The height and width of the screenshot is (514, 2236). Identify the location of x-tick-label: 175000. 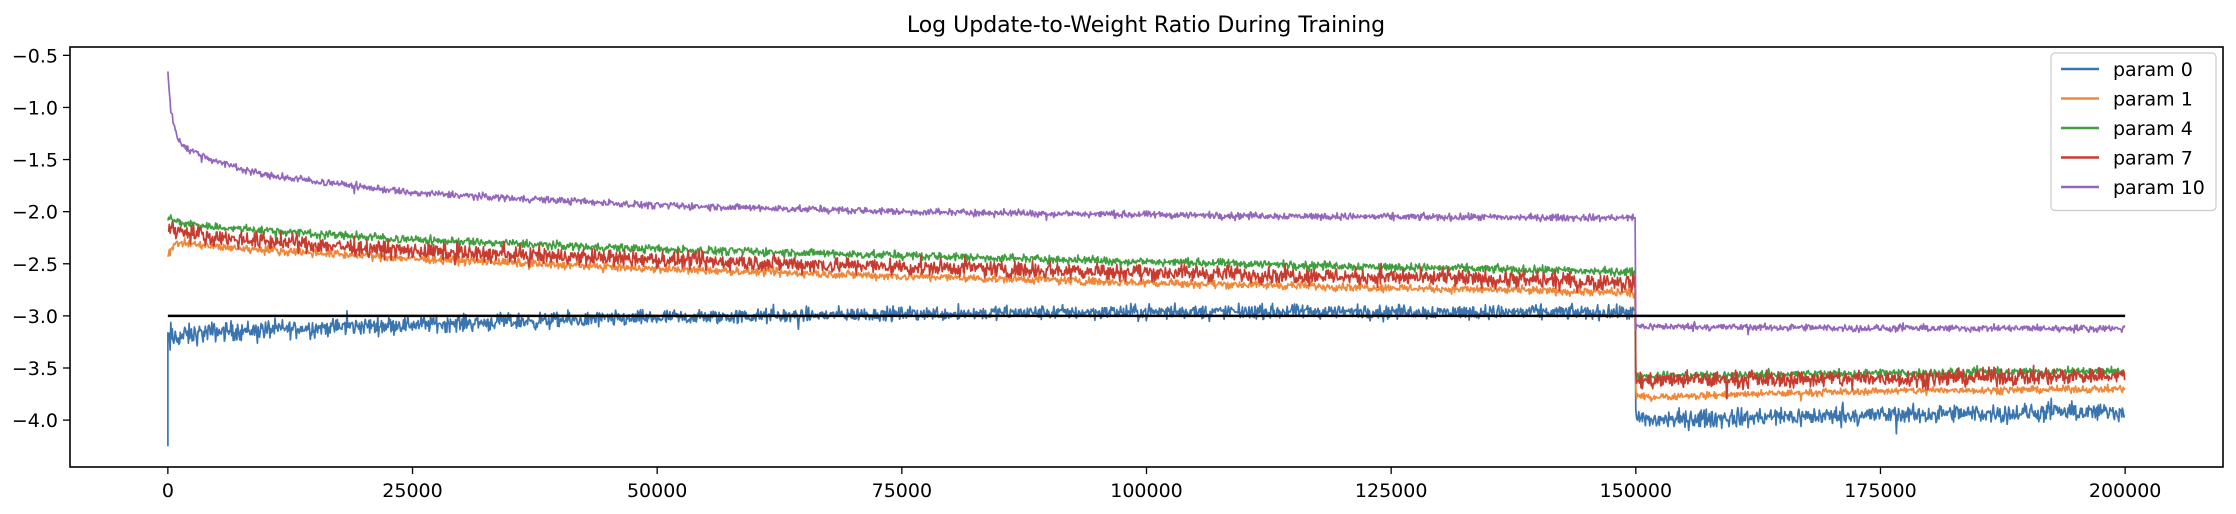
(1880, 491).